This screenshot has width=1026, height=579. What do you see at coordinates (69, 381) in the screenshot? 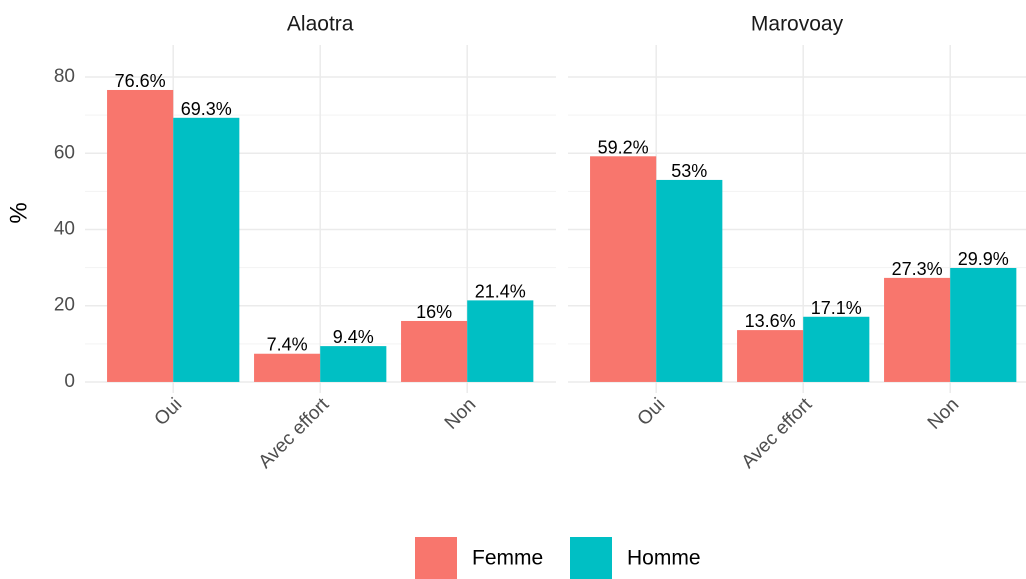
I see `y-tick-label: 0` at bounding box center [69, 381].